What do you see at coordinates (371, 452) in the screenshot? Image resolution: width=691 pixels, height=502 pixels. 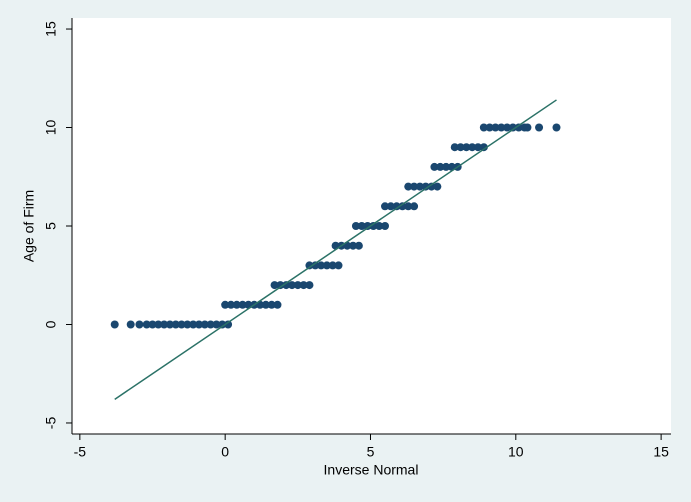 I see `x-tick-label: 5` at bounding box center [371, 452].